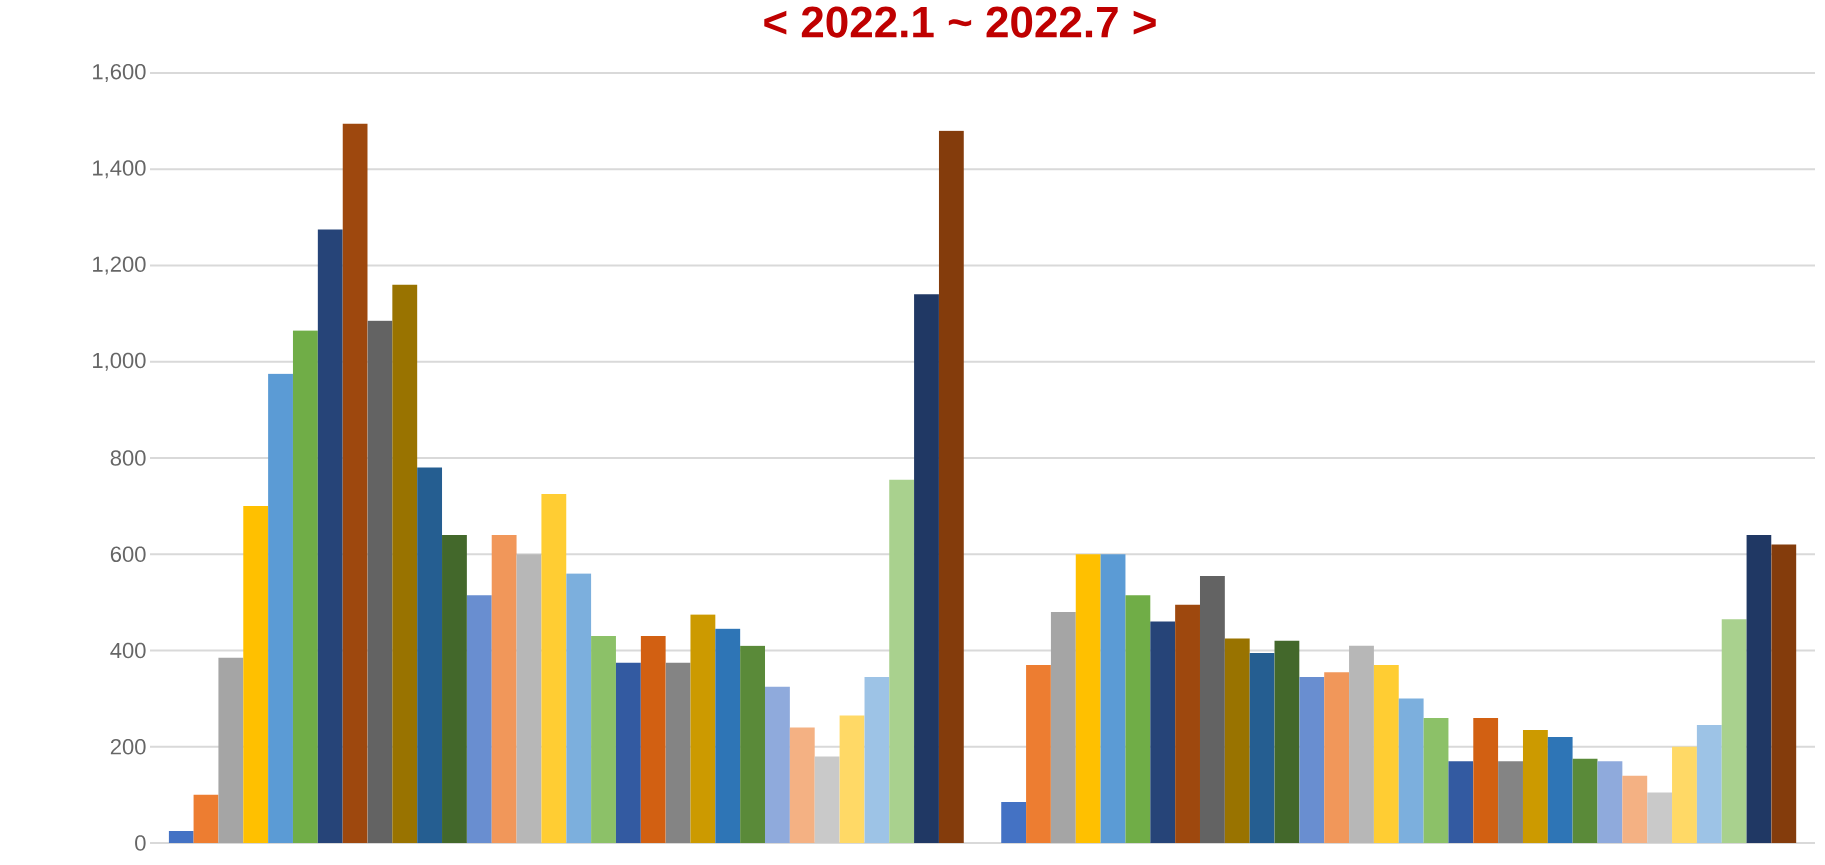  Describe the element at coordinates (960, 22) in the screenshot. I see `chart-title: < 2022.1 ~ 2022.7 >` at that location.